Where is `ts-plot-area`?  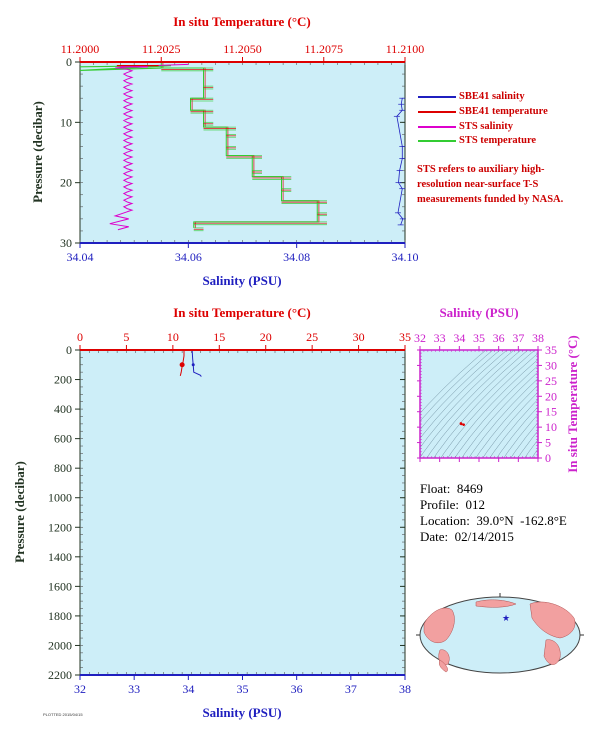
ts-plot-area is located at coordinates (479, 404).